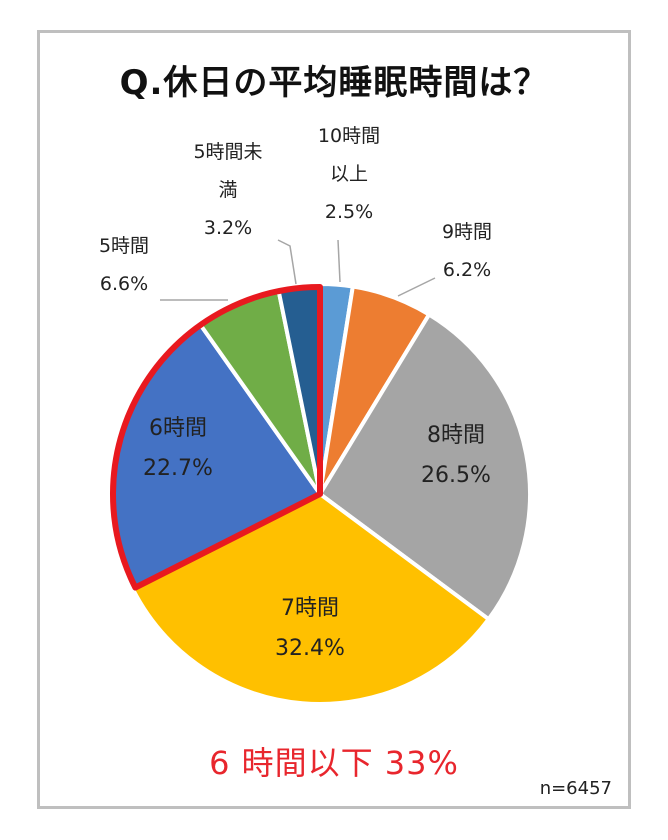  What do you see at coordinates (467, 232) in the screenshot?
I see `slice-name-label-2: 9時間` at bounding box center [467, 232].